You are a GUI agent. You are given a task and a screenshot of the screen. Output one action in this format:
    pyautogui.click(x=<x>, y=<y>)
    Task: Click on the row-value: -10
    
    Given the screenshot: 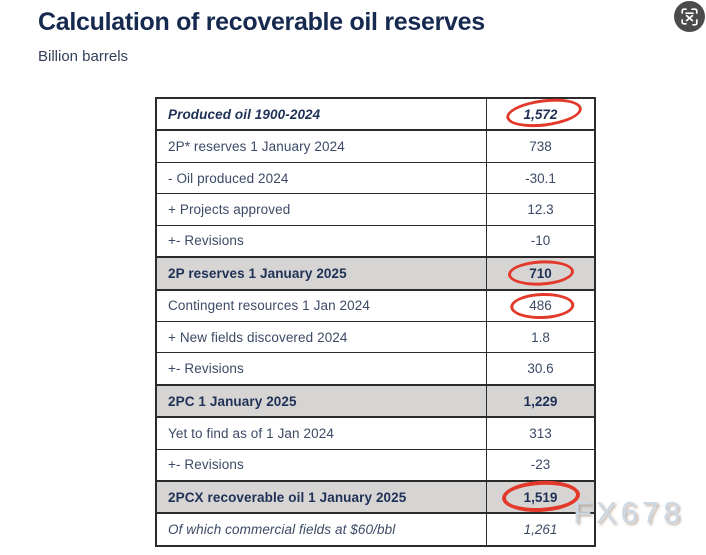 What is the action you would take?
    pyautogui.click(x=540, y=241)
    